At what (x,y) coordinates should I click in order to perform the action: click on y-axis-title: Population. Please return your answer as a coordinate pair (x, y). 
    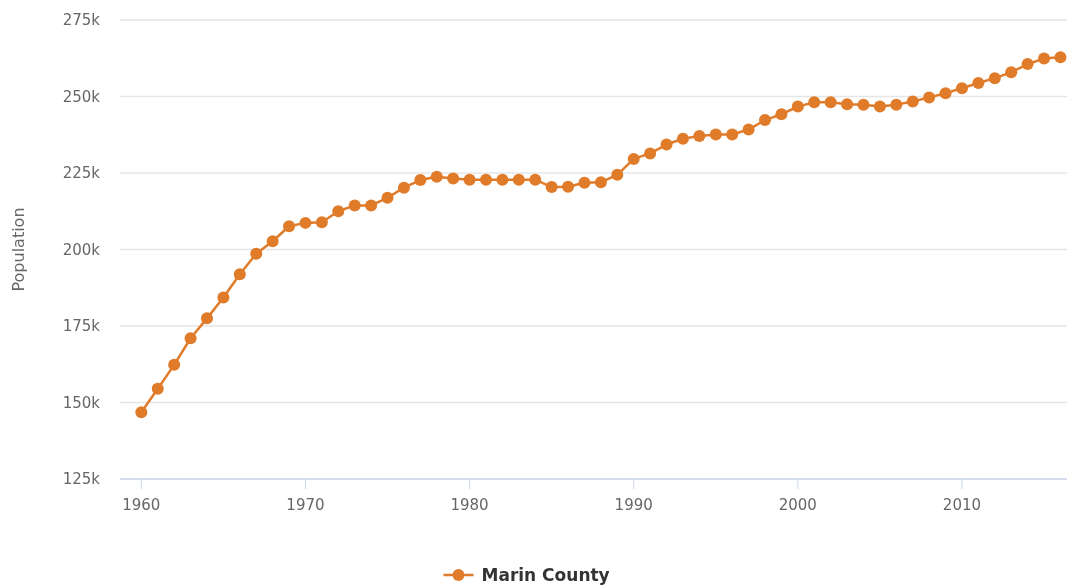
    Looking at the image, I should click on (18, 249).